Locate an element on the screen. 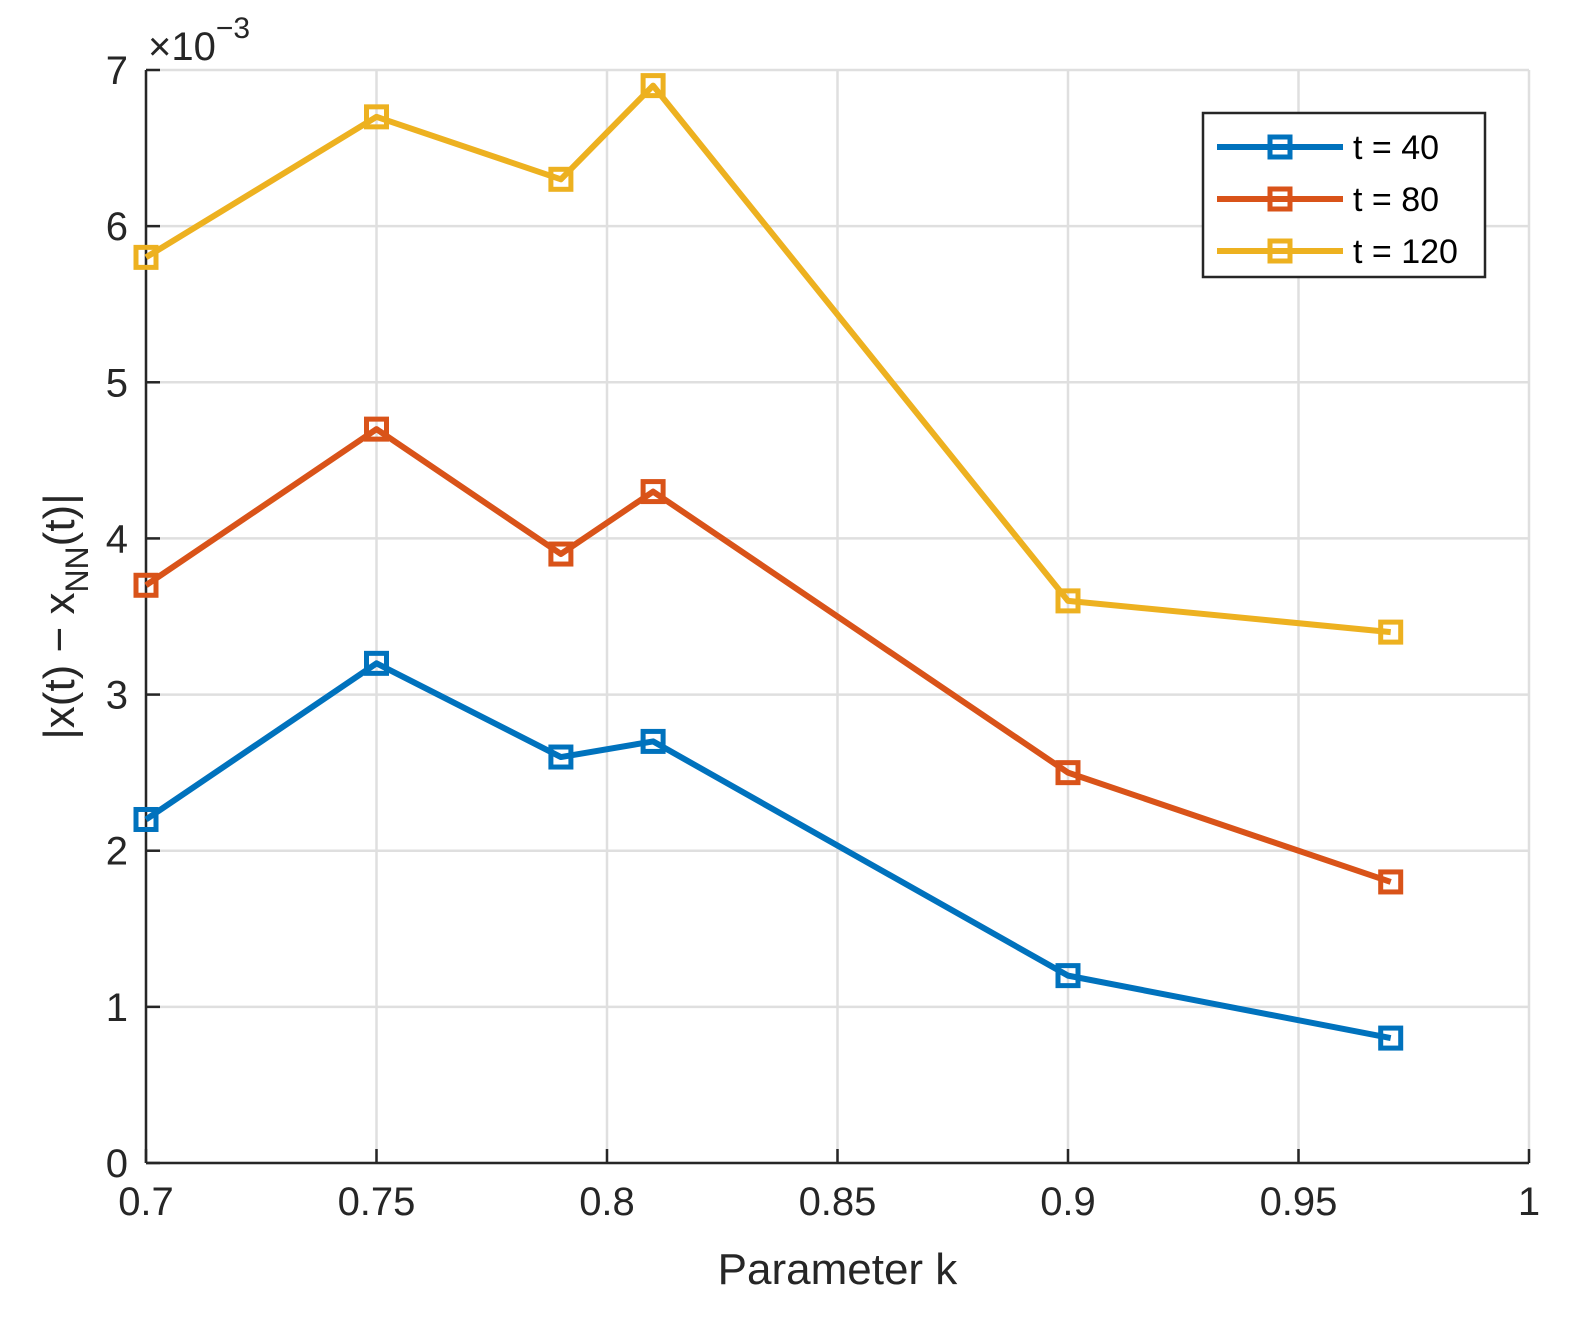 The width and height of the screenshot is (1582, 1319). y-tick-label: 6 is located at coordinates (117, 227).